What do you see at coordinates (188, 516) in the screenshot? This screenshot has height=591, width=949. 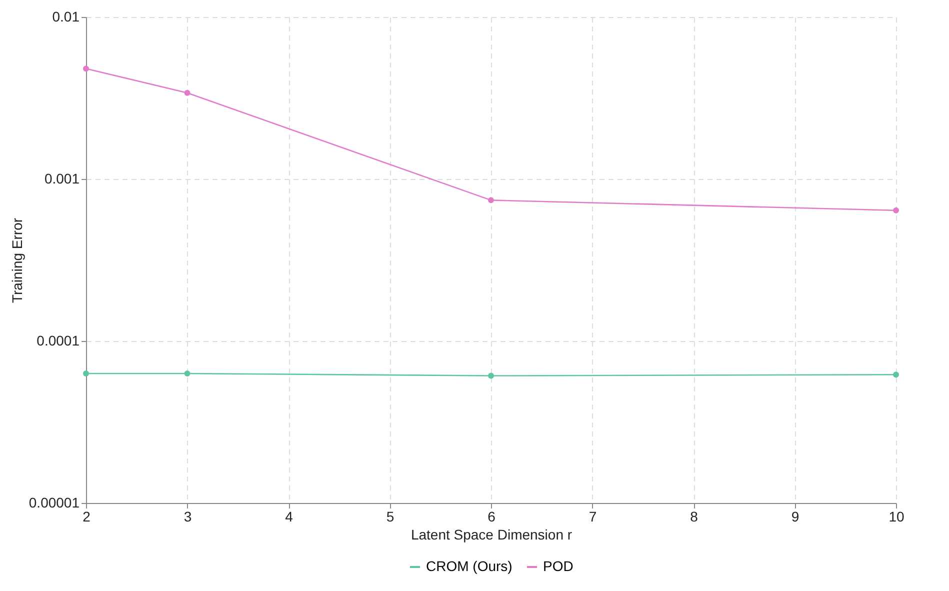 I see `x-tick-label: 3` at bounding box center [188, 516].